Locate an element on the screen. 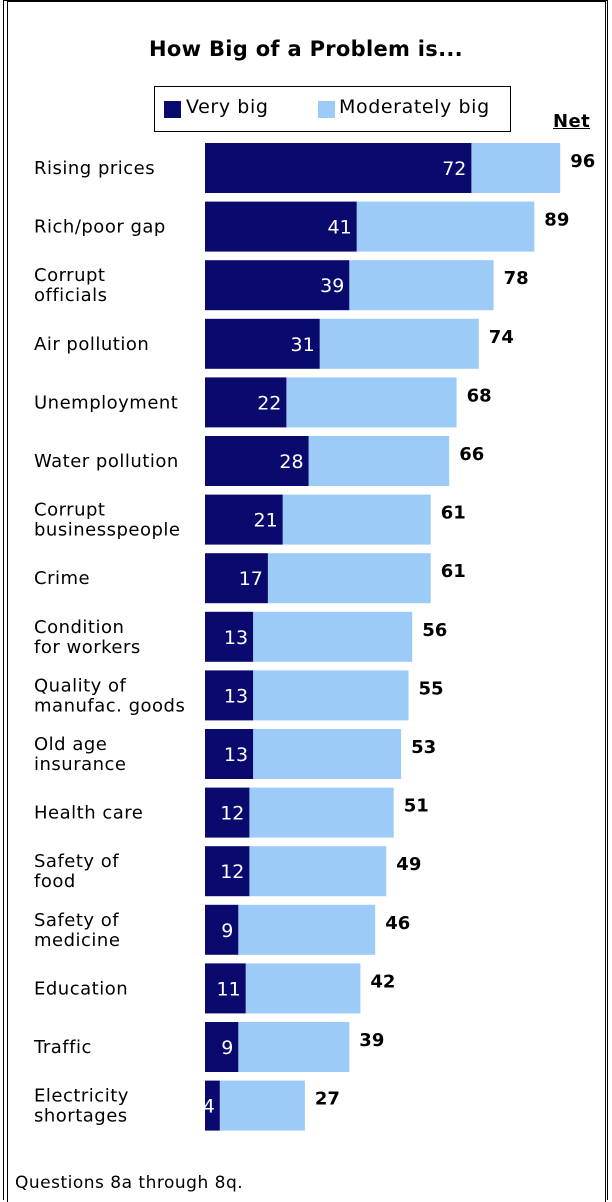 The image size is (612, 1202). category-label: Traffic is located at coordinates (62, 1047).